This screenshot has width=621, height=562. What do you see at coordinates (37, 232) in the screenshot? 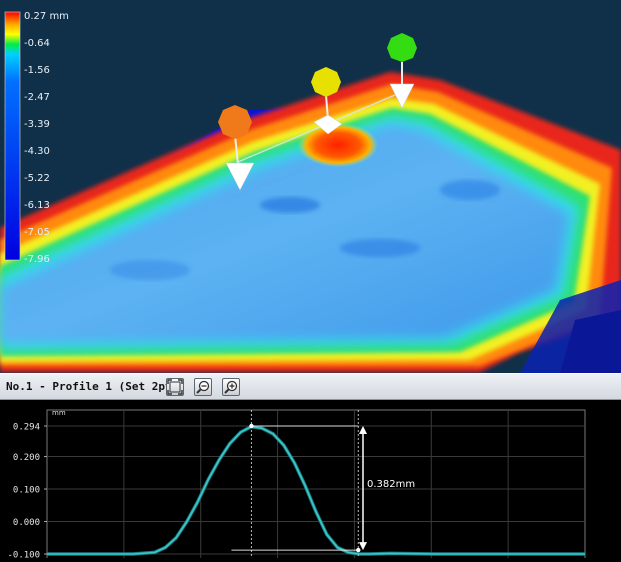
I see `color-scale-label: -7.05` at bounding box center [37, 232].